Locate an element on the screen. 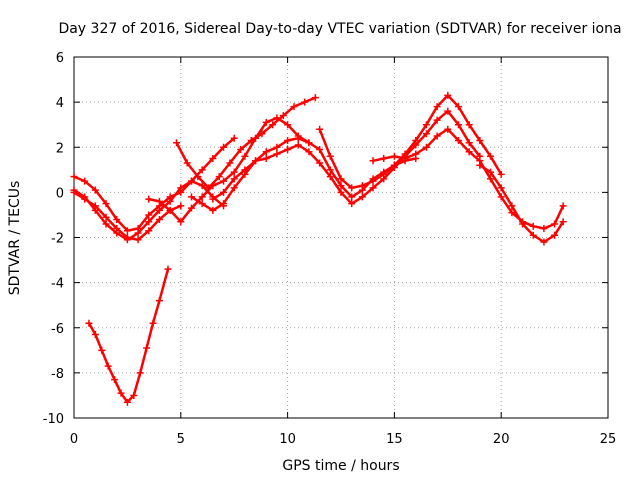 This screenshot has width=640, height=480. y-tick-label: -2 is located at coordinates (57, 239).